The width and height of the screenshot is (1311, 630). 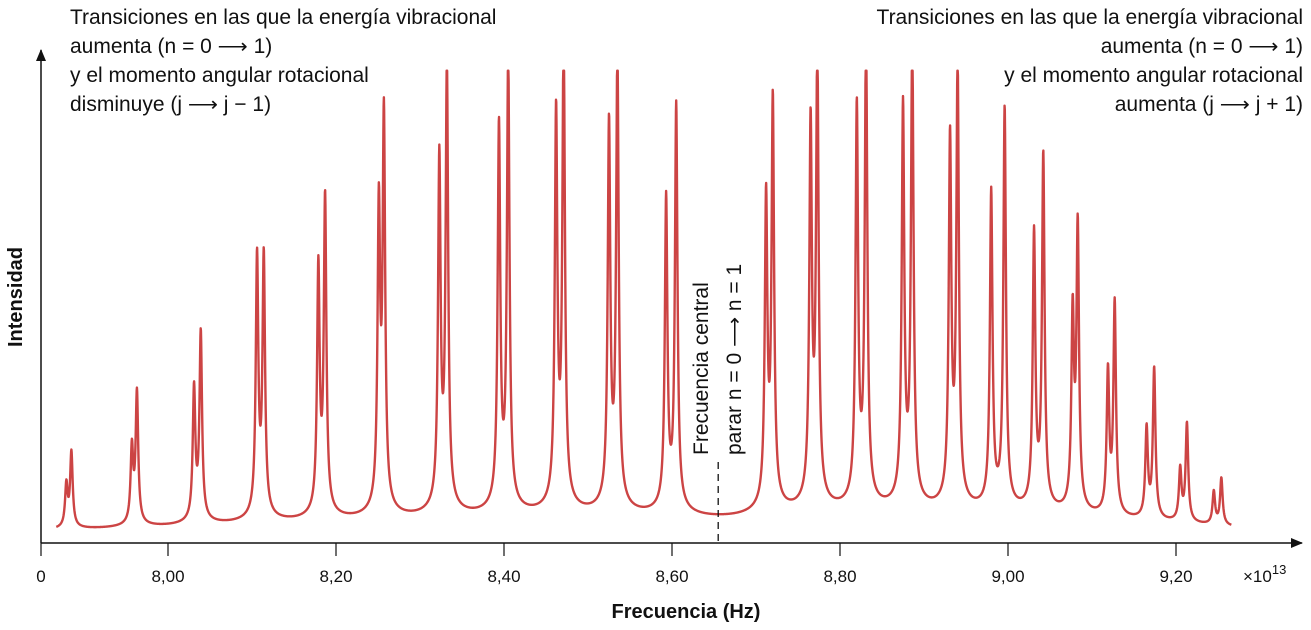 I want to click on annotation-center-line: parar n = 0 ⟶ n = 1, so click(x=734, y=359).